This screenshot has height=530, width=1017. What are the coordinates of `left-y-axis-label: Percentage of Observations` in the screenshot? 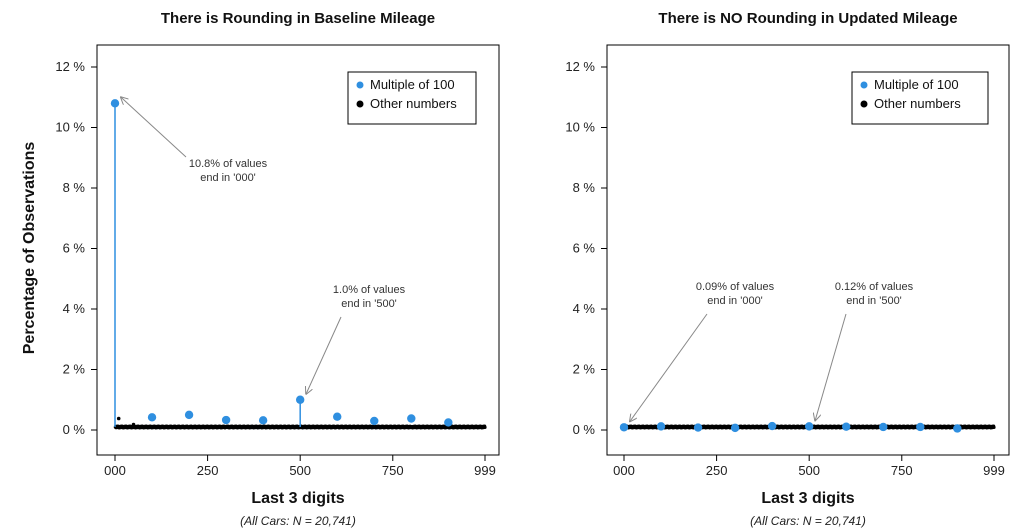 It's located at (29, 248).